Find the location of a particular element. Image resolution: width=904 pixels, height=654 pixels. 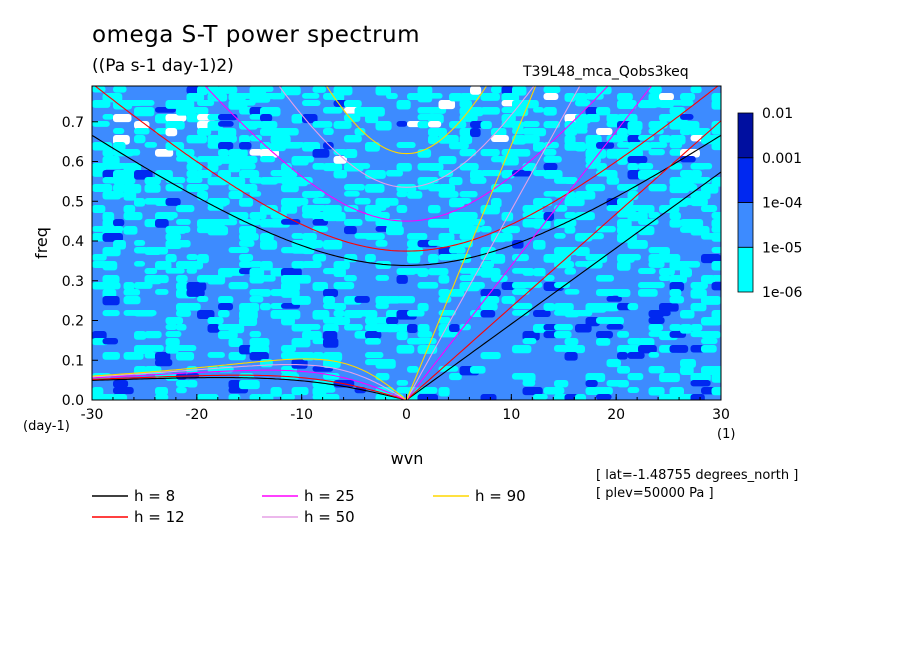

rossby-curve-h90 is located at coordinates (249, 379).